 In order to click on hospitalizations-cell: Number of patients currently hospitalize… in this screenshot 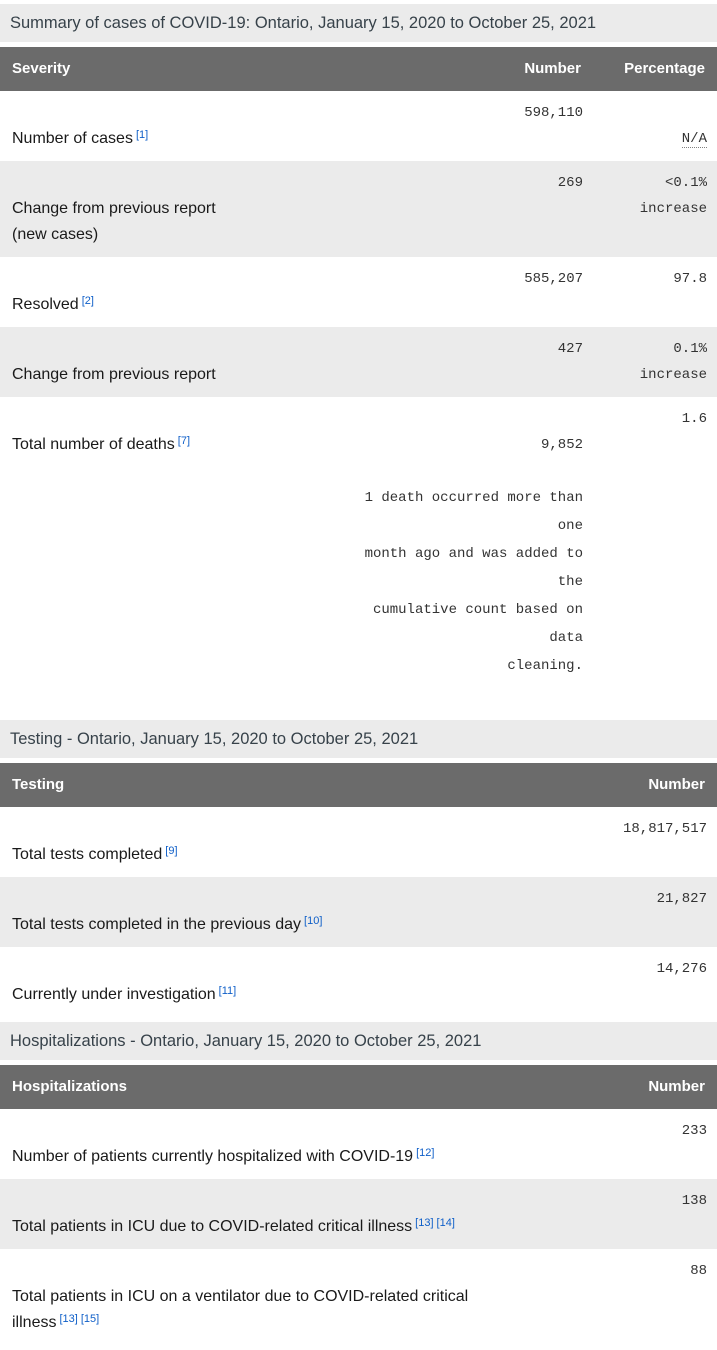, I will do `click(300, 1144)`.